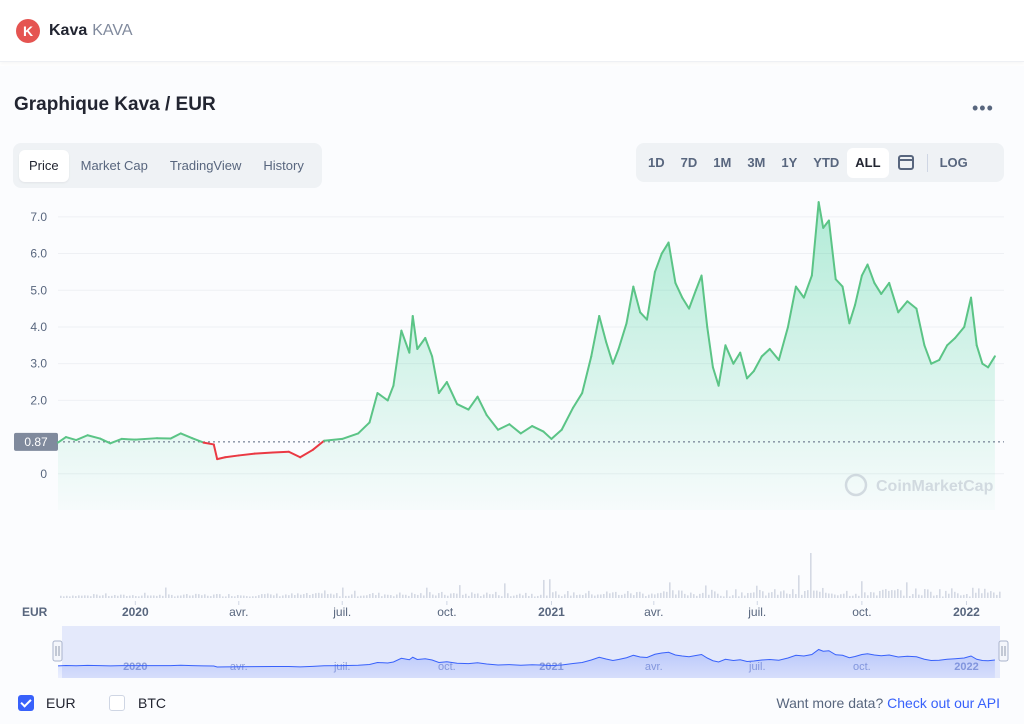 The height and width of the screenshot is (724, 1024). I want to click on baseline-label: 0.87, so click(36, 442).